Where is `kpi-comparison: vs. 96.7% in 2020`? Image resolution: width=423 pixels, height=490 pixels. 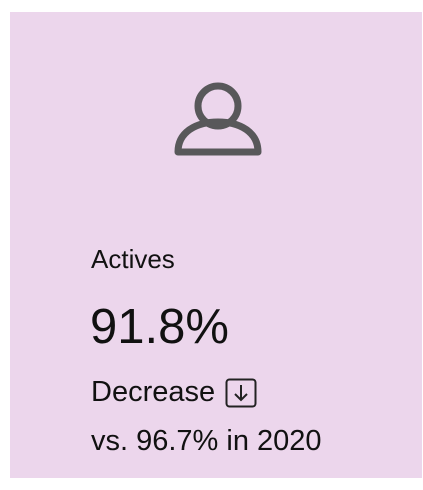
kpi-comparison: vs. 96.7% in 2020 is located at coordinates (206, 441).